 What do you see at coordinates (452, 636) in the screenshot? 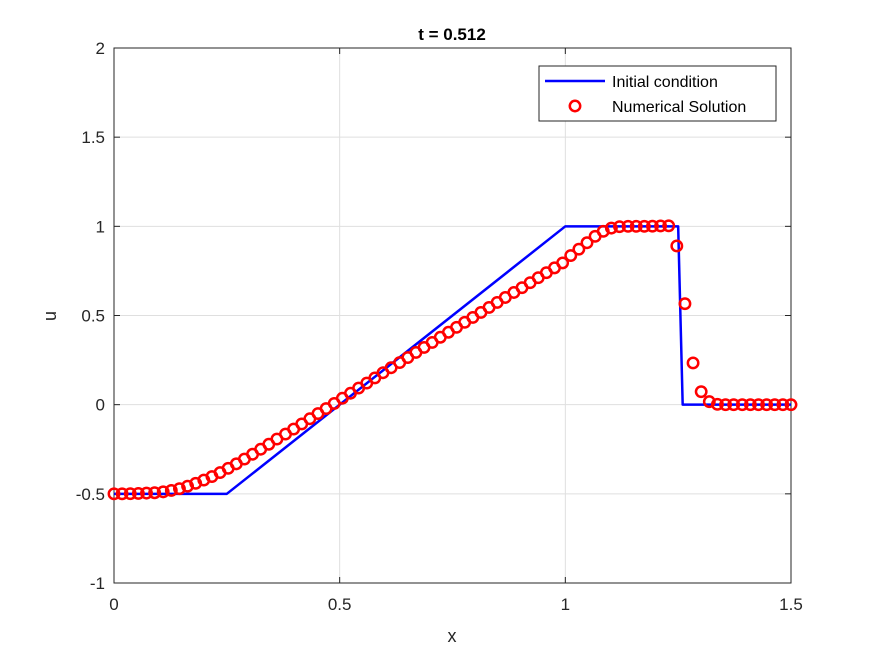
I see `x-axis-label: x` at bounding box center [452, 636].